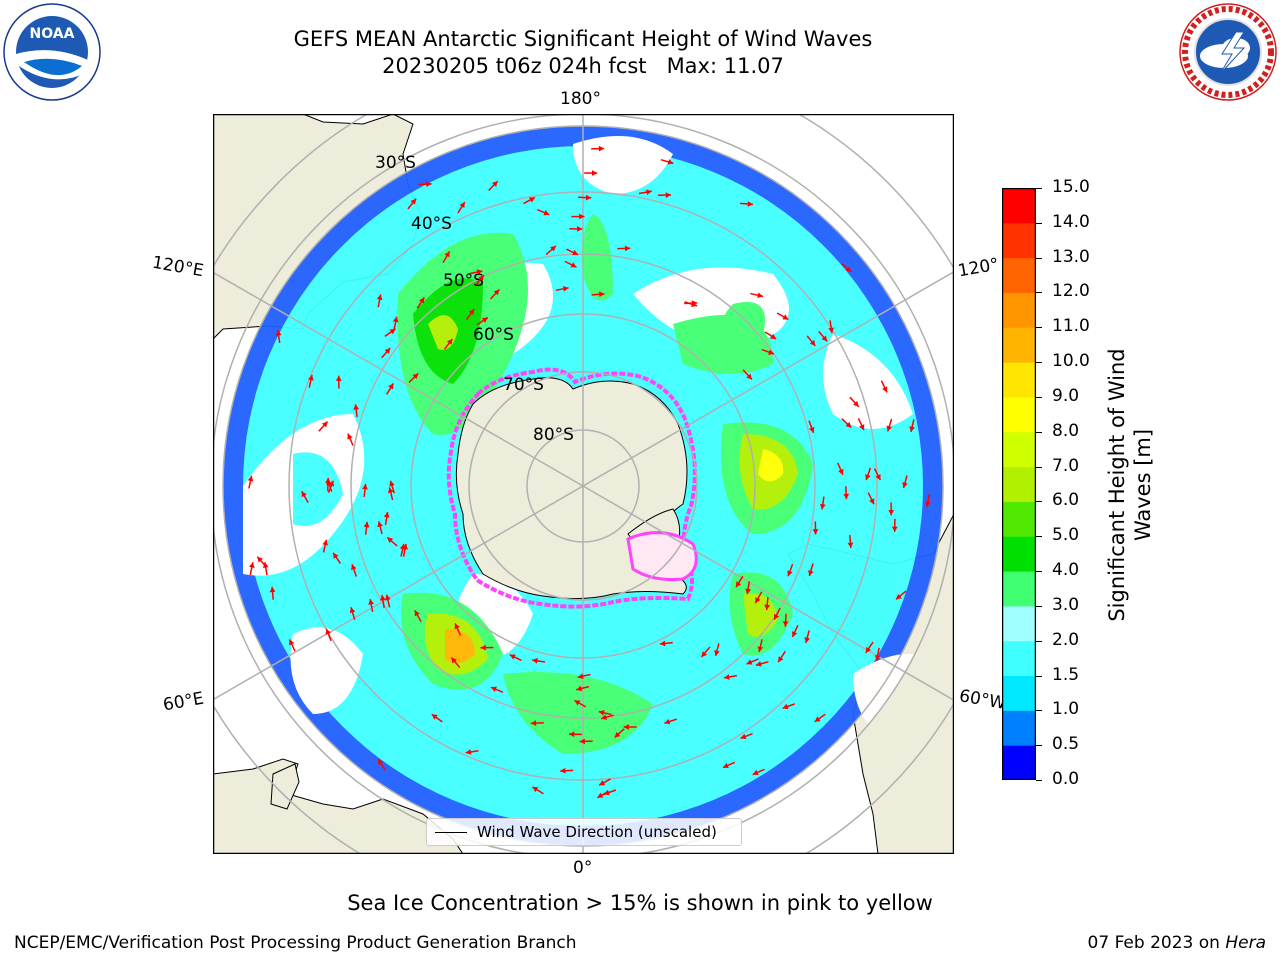  What do you see at coordinates (1066, 604) in the screenshot?
I see `colorbar-tick-label: 3.0` at bounding box center [1066, 604].